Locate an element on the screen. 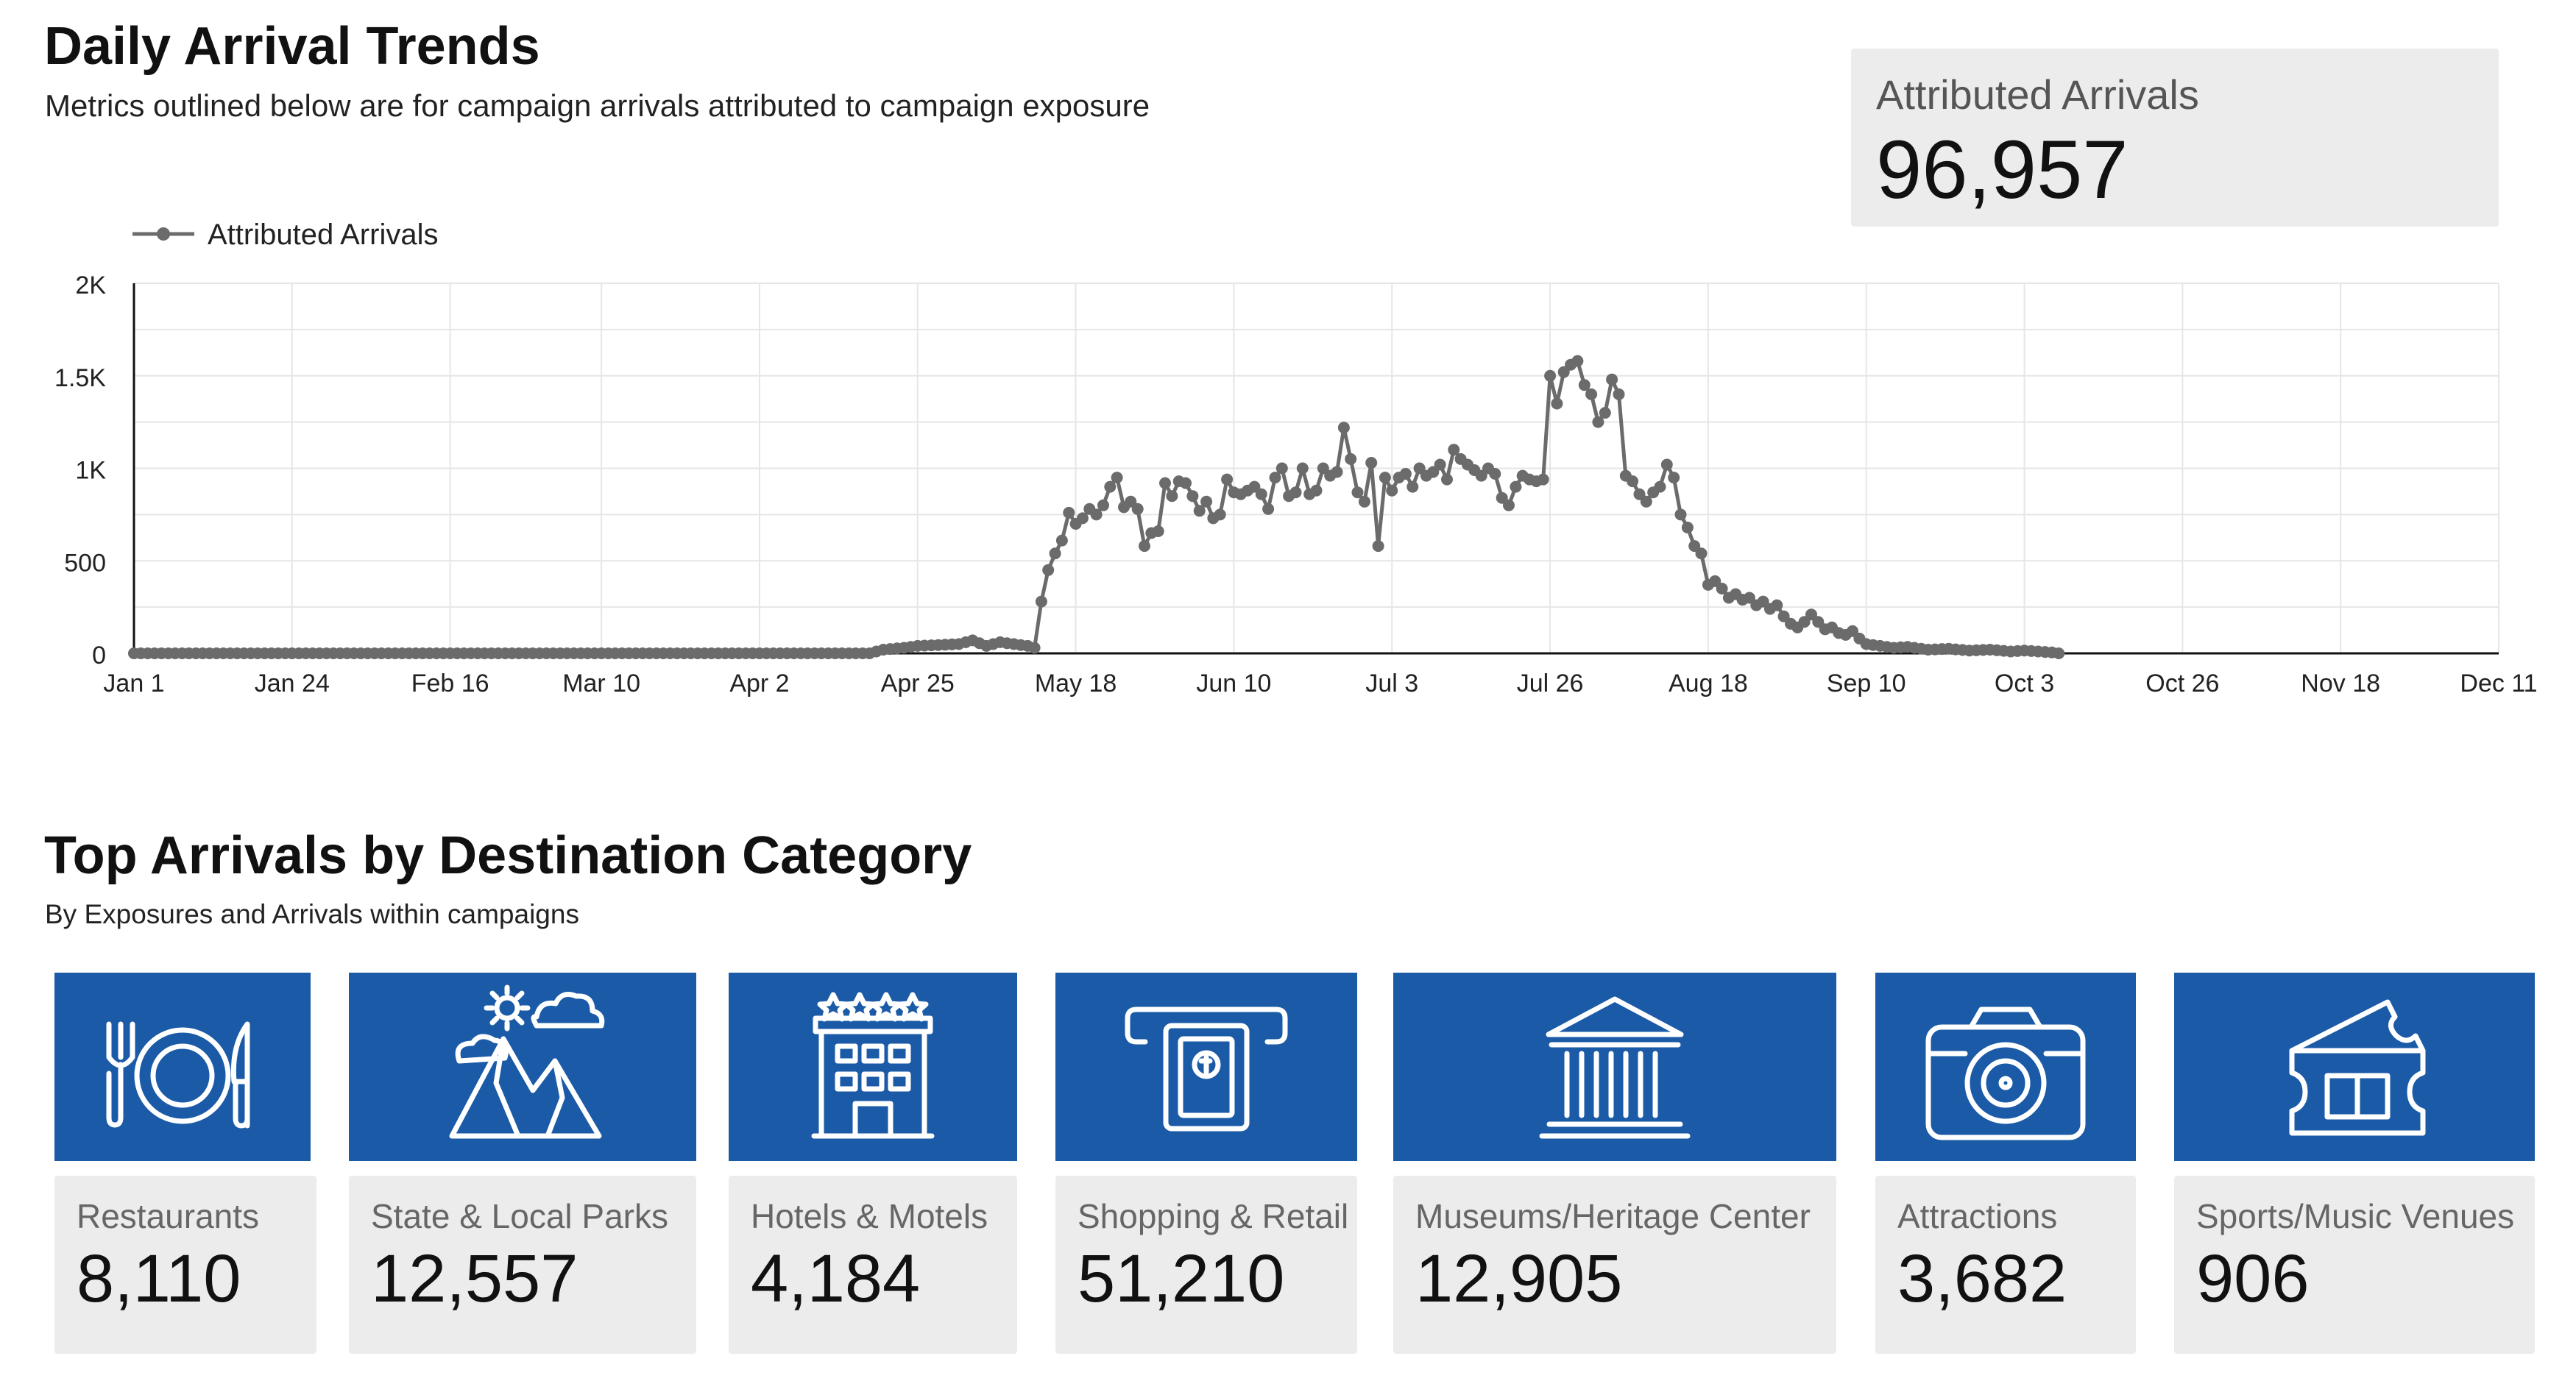  mountain-park-icon is located at coordinates (527, 1061).